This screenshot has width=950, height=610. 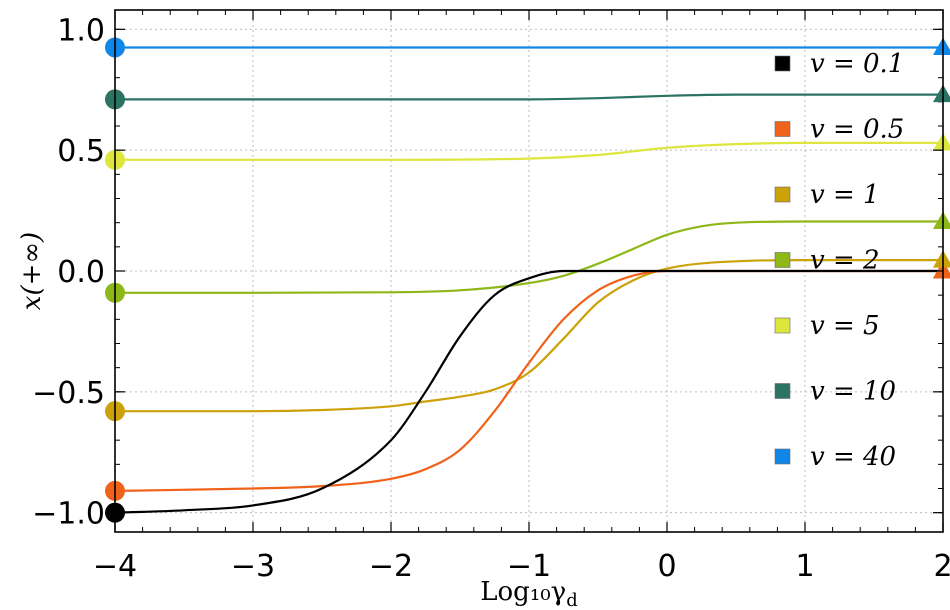 What do you see at coordinates (941, 566) in the screenshot?
I see `x-tick-label: 2` at bounding box center [941, 566].